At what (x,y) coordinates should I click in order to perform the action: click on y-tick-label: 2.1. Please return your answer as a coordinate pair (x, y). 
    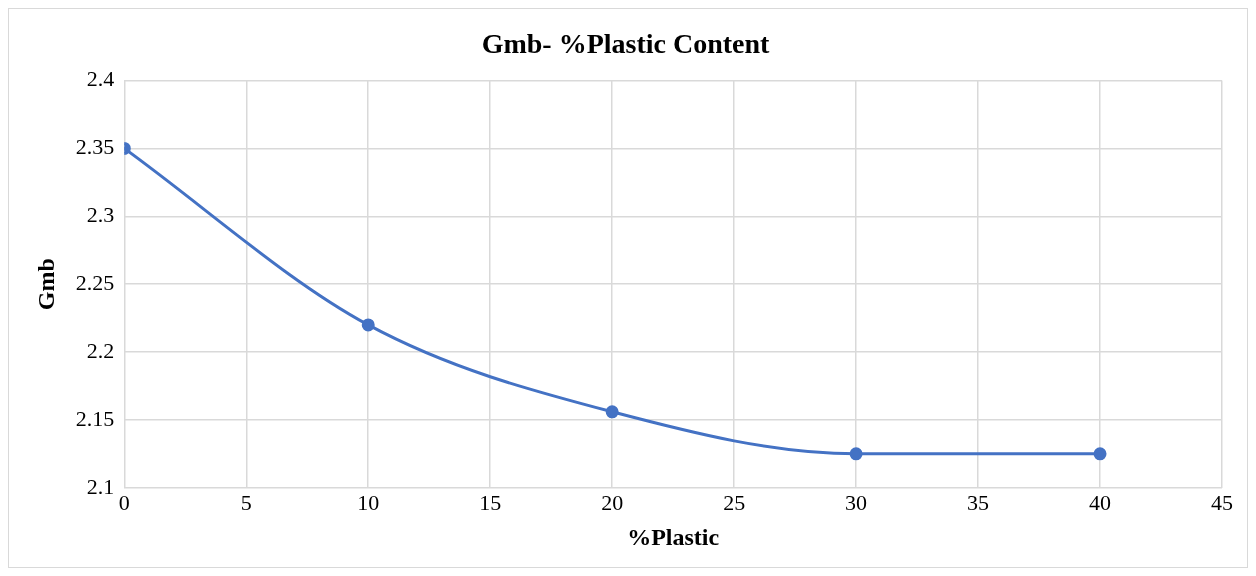
    Looking at the image, I should click on (100, 486).